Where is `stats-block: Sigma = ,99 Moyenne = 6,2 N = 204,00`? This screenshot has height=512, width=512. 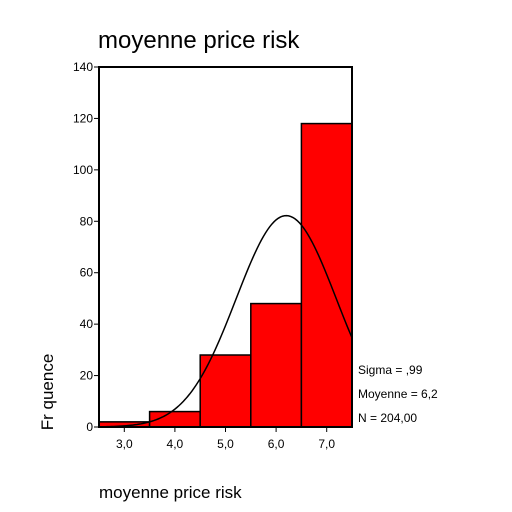
stats-block: Sigma = ,99 Moyenne = 6,2 N = 204,00 is located at coordinates (398, 394).